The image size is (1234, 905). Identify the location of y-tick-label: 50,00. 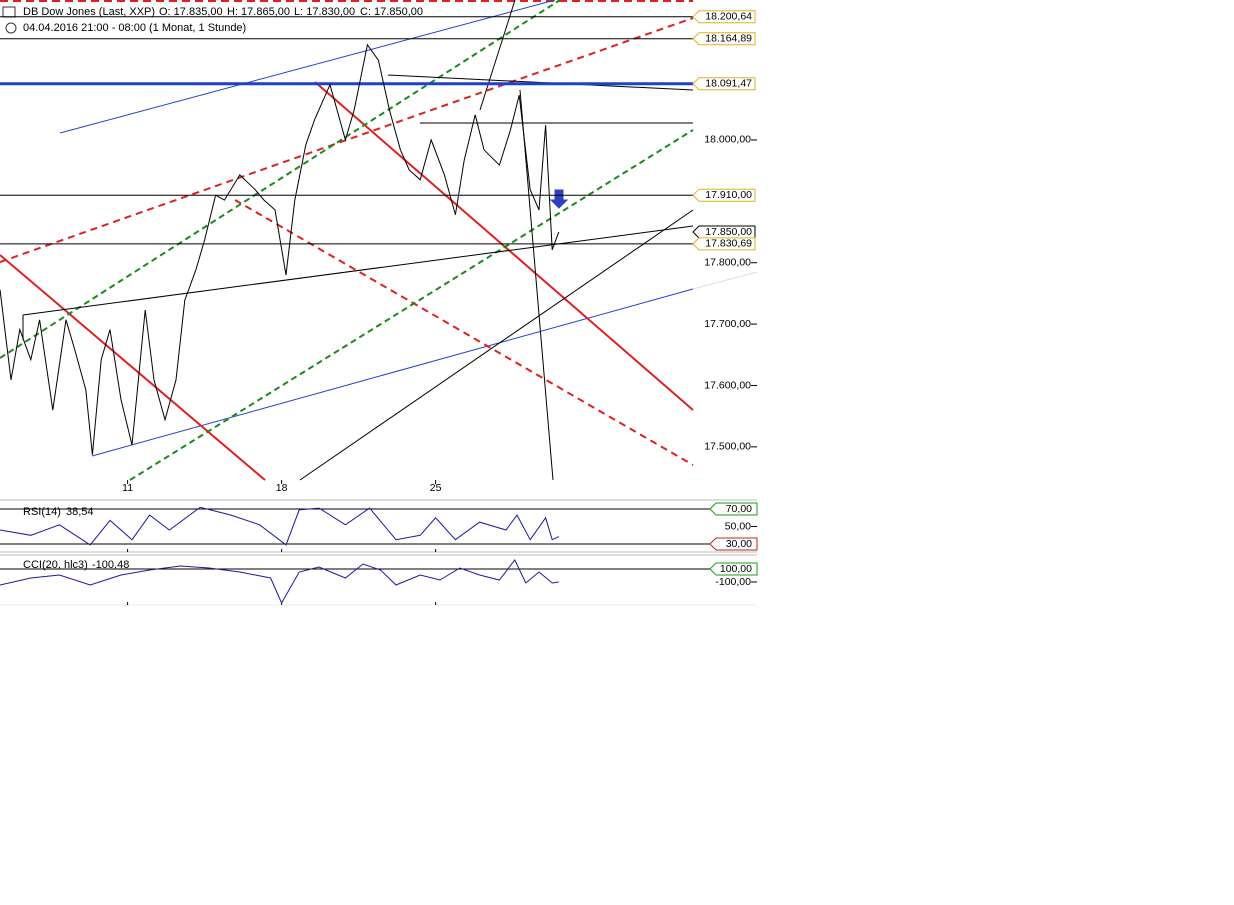
(738, 526).